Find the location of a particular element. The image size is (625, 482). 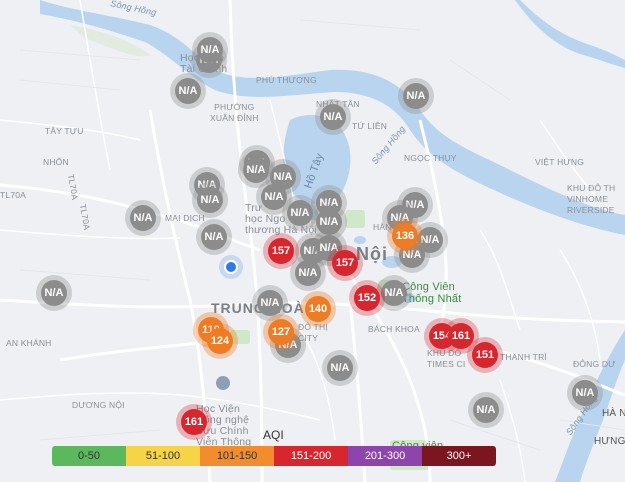

university-icon is located at coordinates (223, 383).